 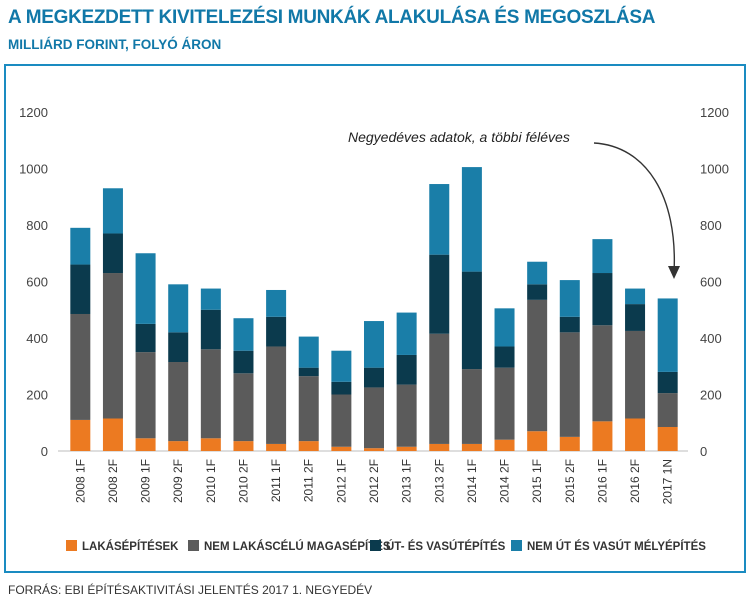 I want to click on chart-annotation: Negyedéves adatok, a többi féléves, so click(x=459, y=137).